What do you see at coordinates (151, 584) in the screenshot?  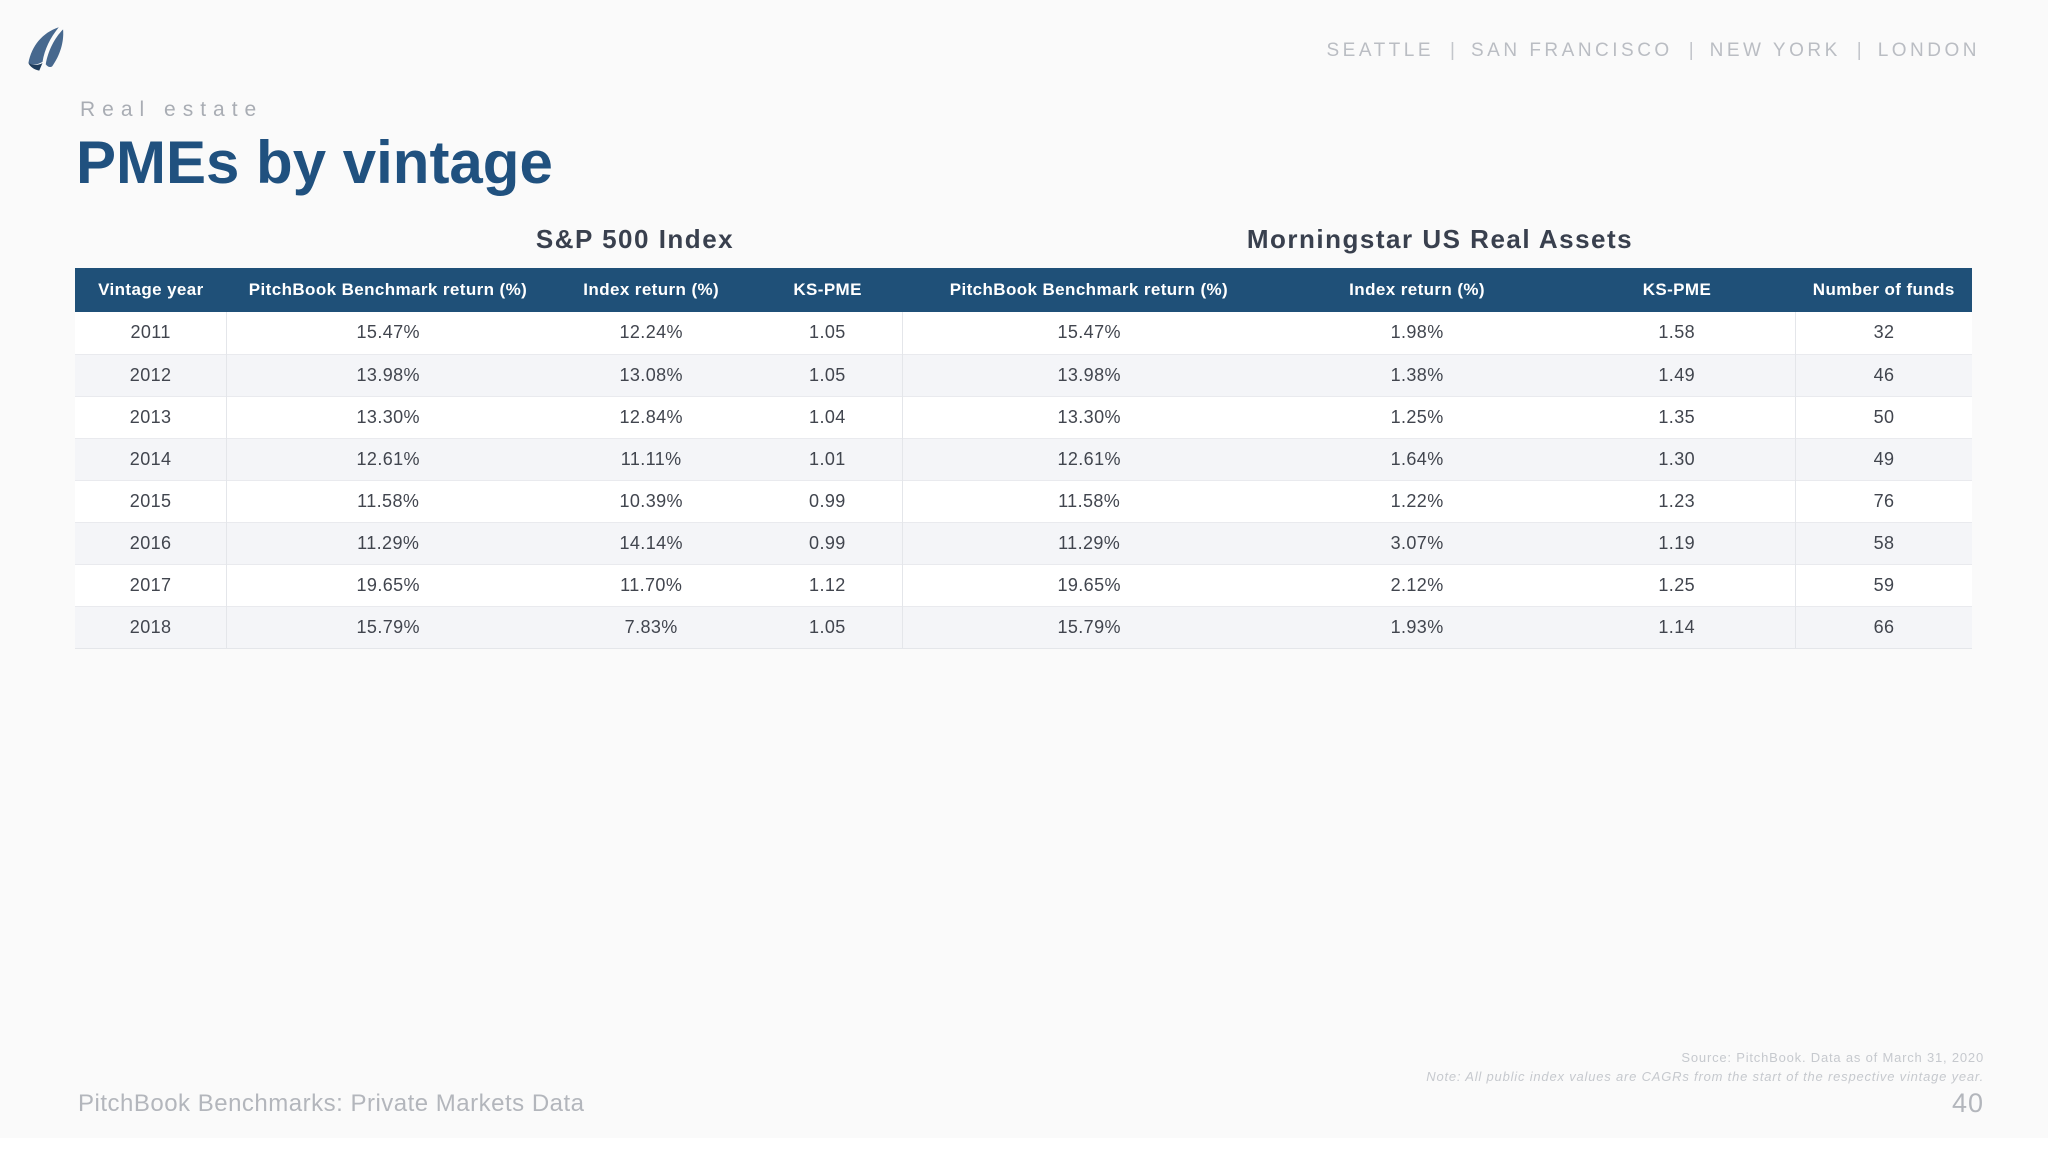 I see `vintage-year-cell: 2017` at bounding box center [151, 584].